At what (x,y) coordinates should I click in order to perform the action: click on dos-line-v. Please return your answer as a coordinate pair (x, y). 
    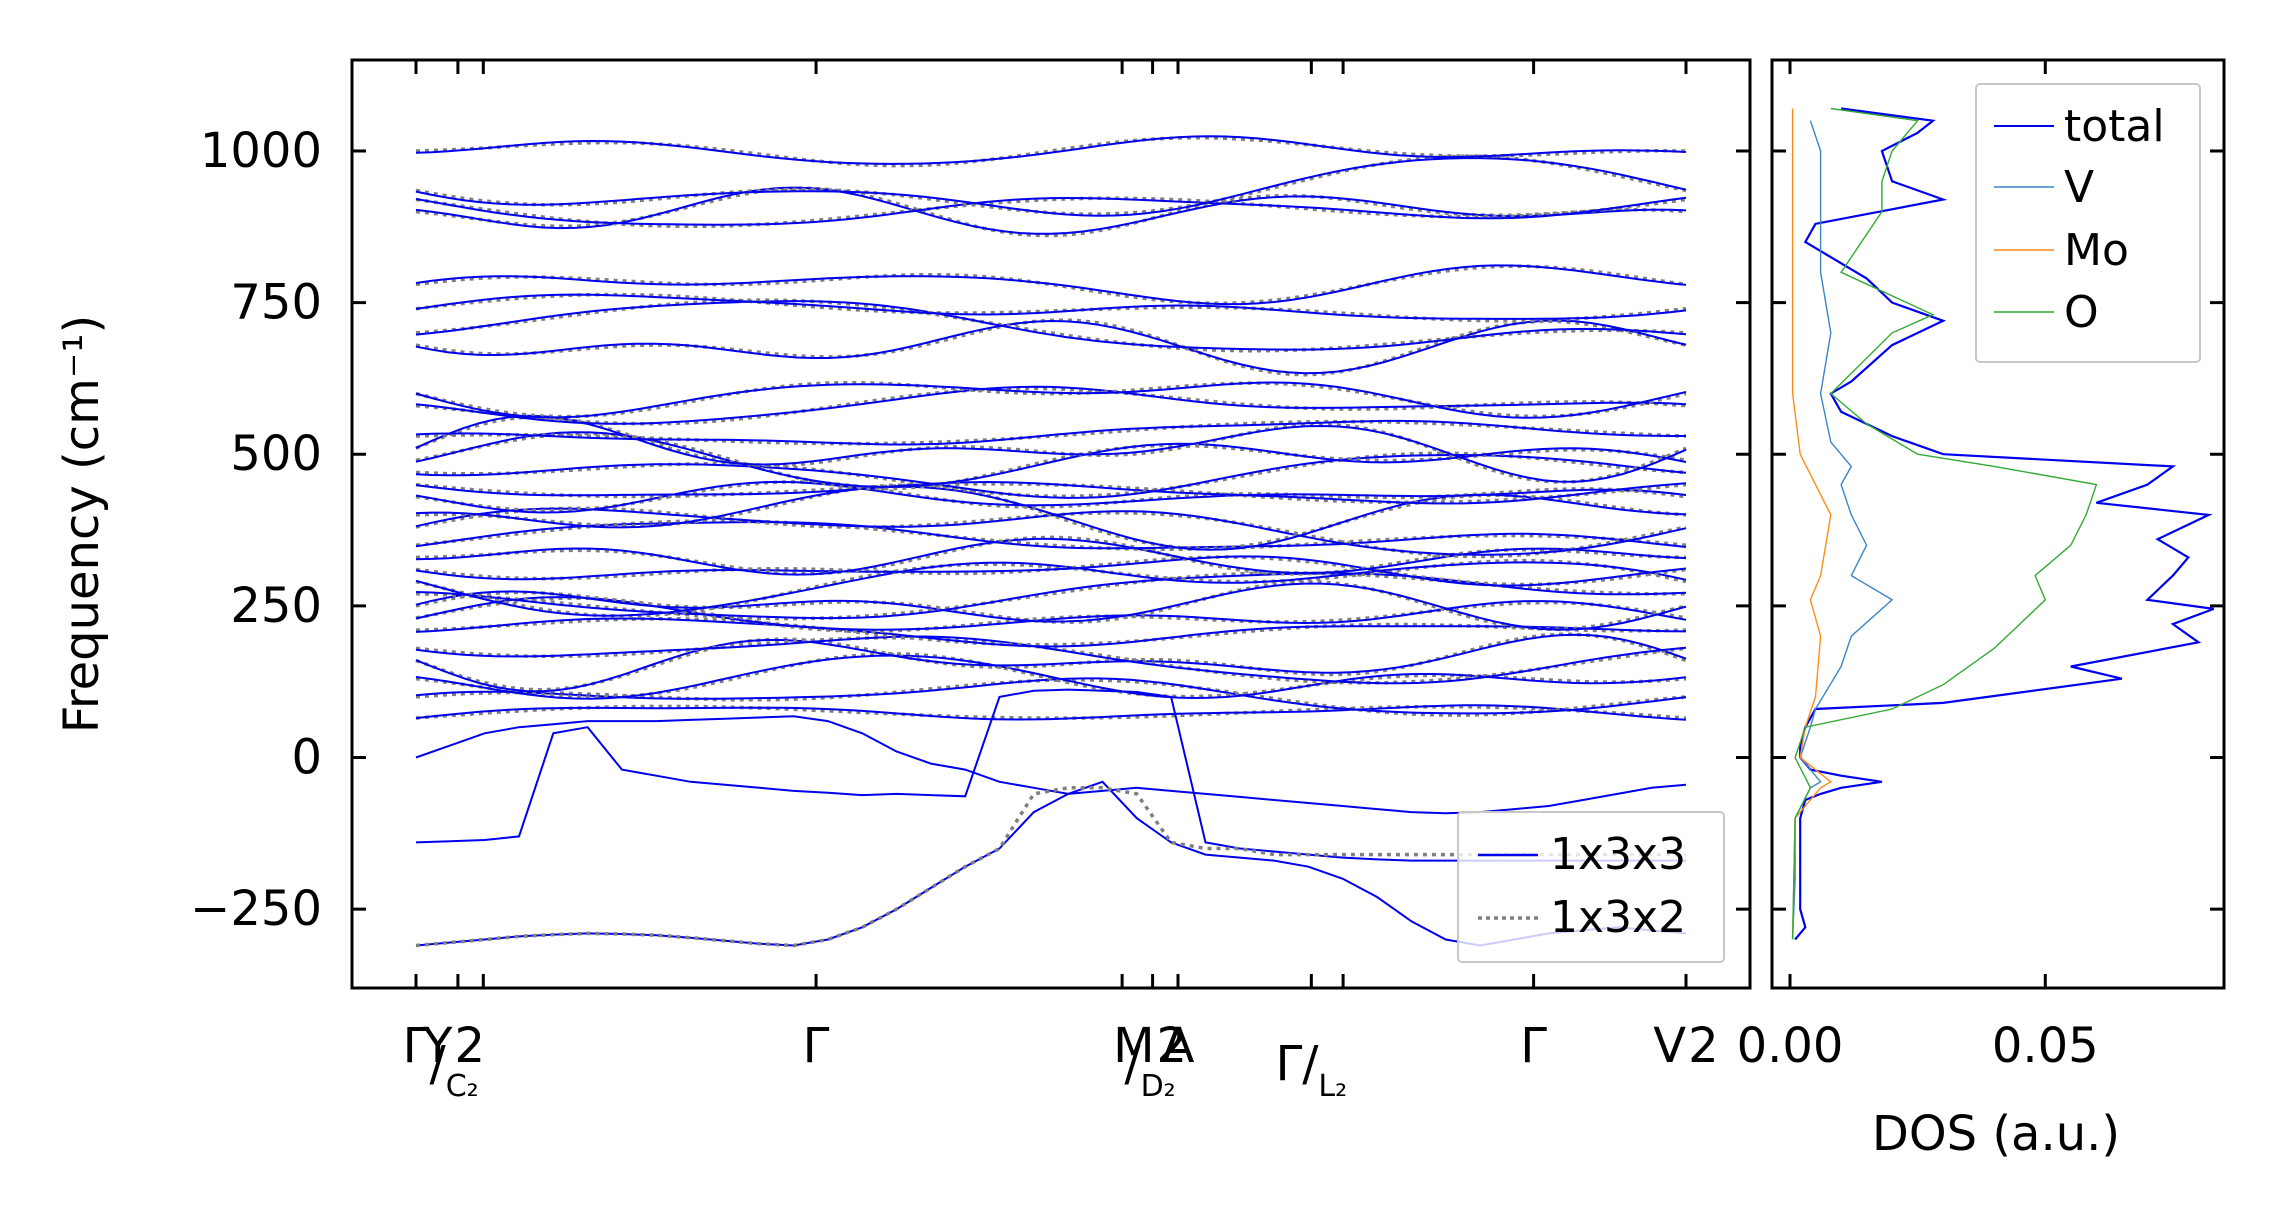
    Looking at the image, I should click on (1842, 530).